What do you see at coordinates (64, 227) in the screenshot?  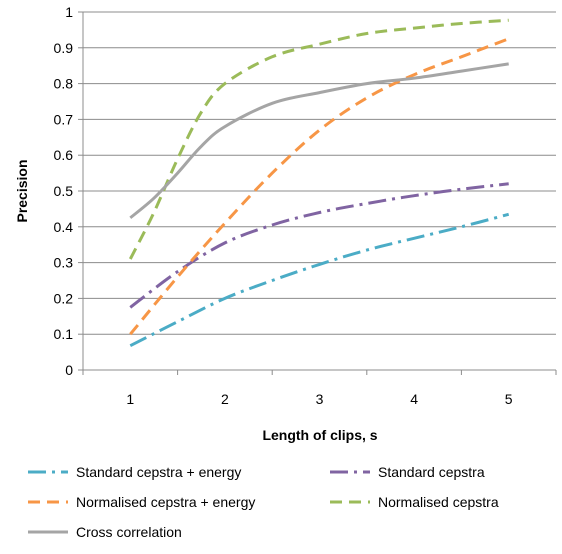 I see `y-tick-label: 0.4` at bounding box center [64, 227].